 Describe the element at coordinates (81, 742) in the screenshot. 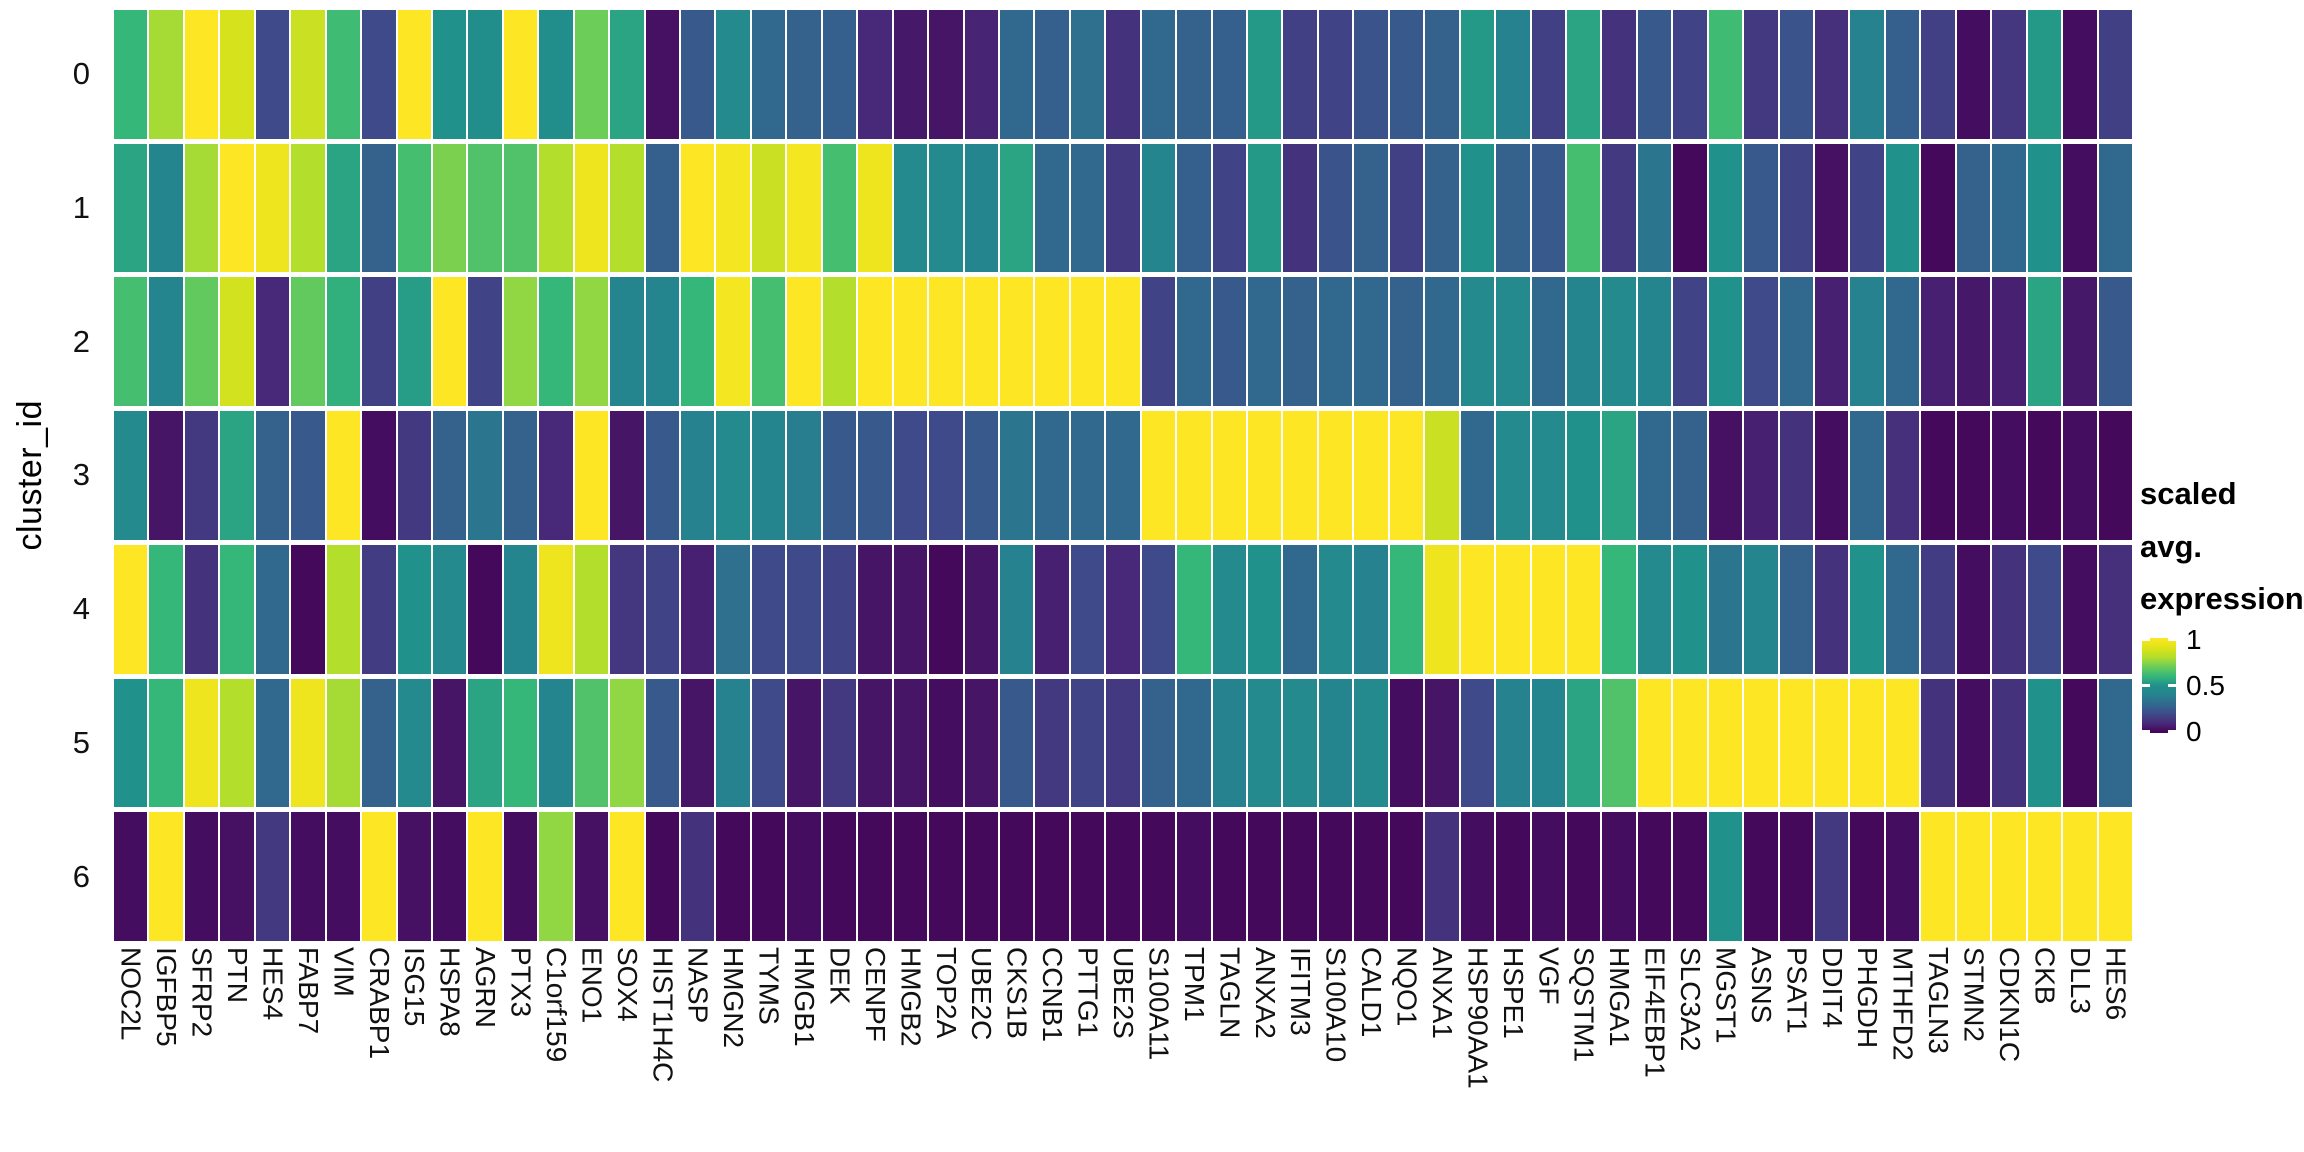

I see `row-label-cluster-5: 5` at that location.